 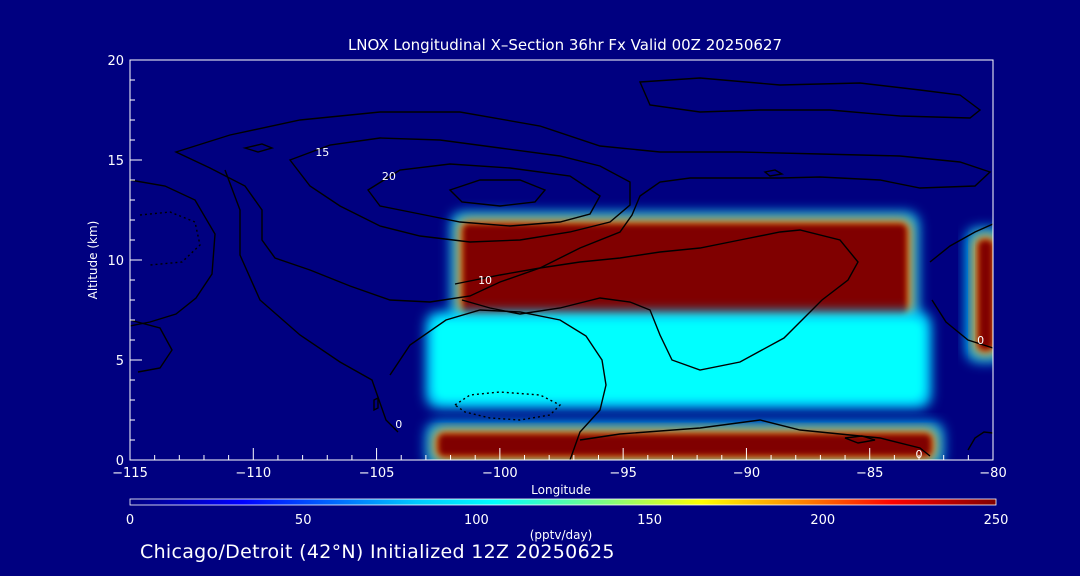 What do you see at coordinates (377, 473) in the screenshot?
I see `x-tick-label: −105` at bounding box center [377, 473].